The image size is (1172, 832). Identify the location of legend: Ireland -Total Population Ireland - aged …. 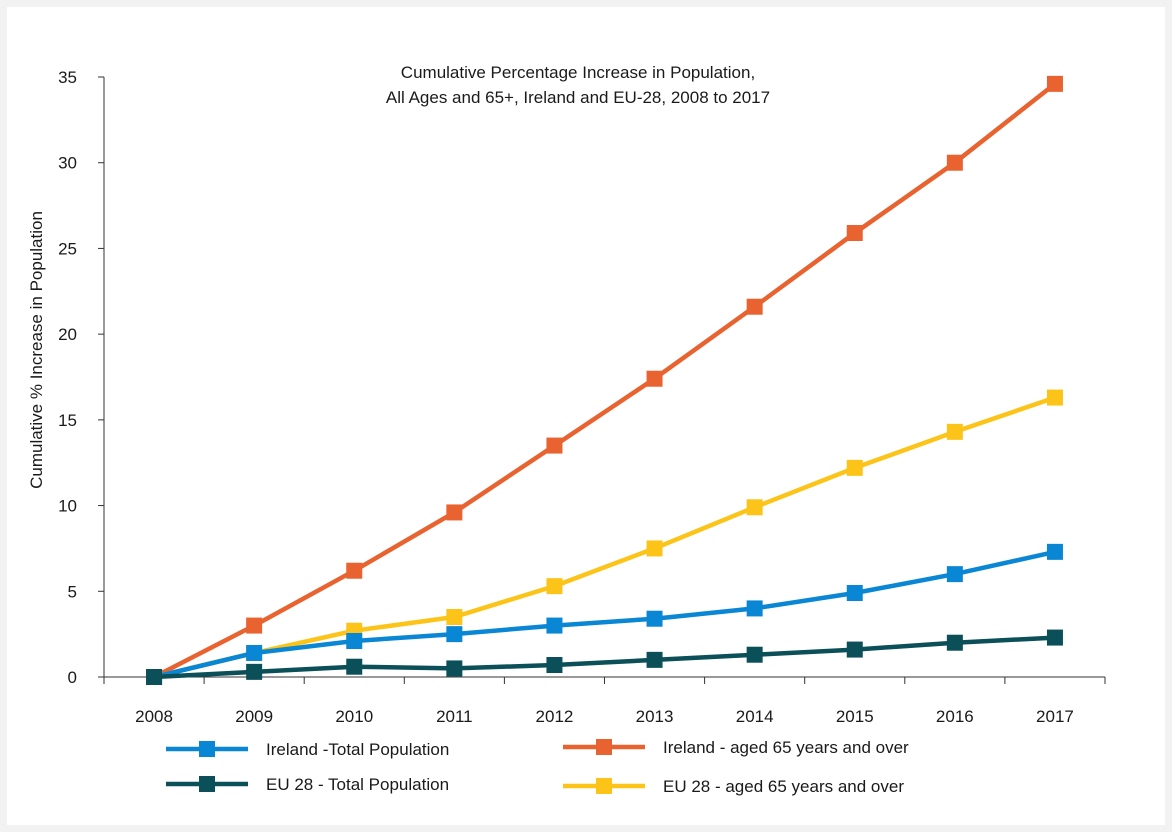
(537, 767).